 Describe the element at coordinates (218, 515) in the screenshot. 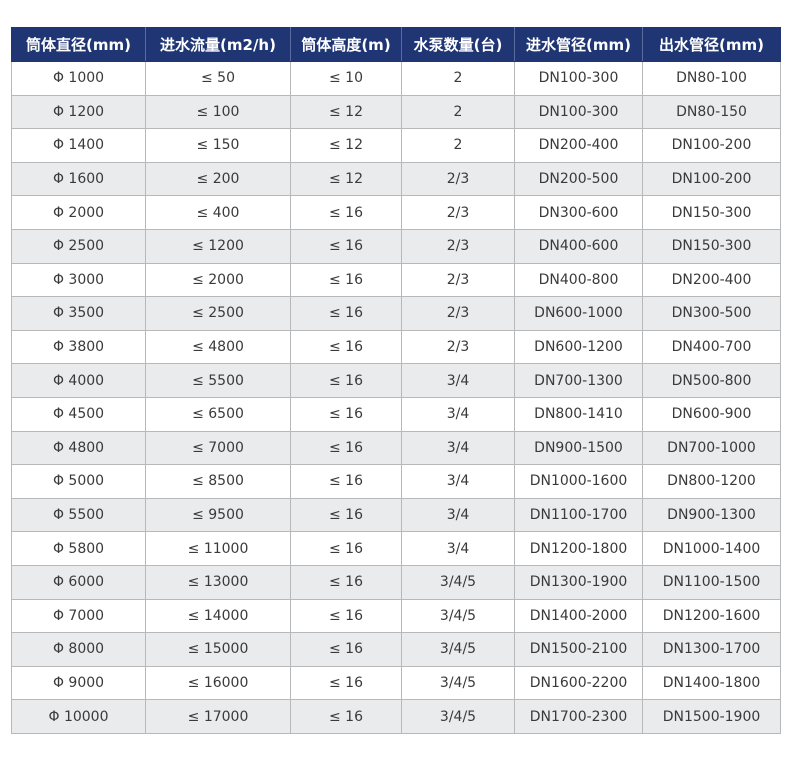

I see `cell-inflow: ≤ 9500` at that location.